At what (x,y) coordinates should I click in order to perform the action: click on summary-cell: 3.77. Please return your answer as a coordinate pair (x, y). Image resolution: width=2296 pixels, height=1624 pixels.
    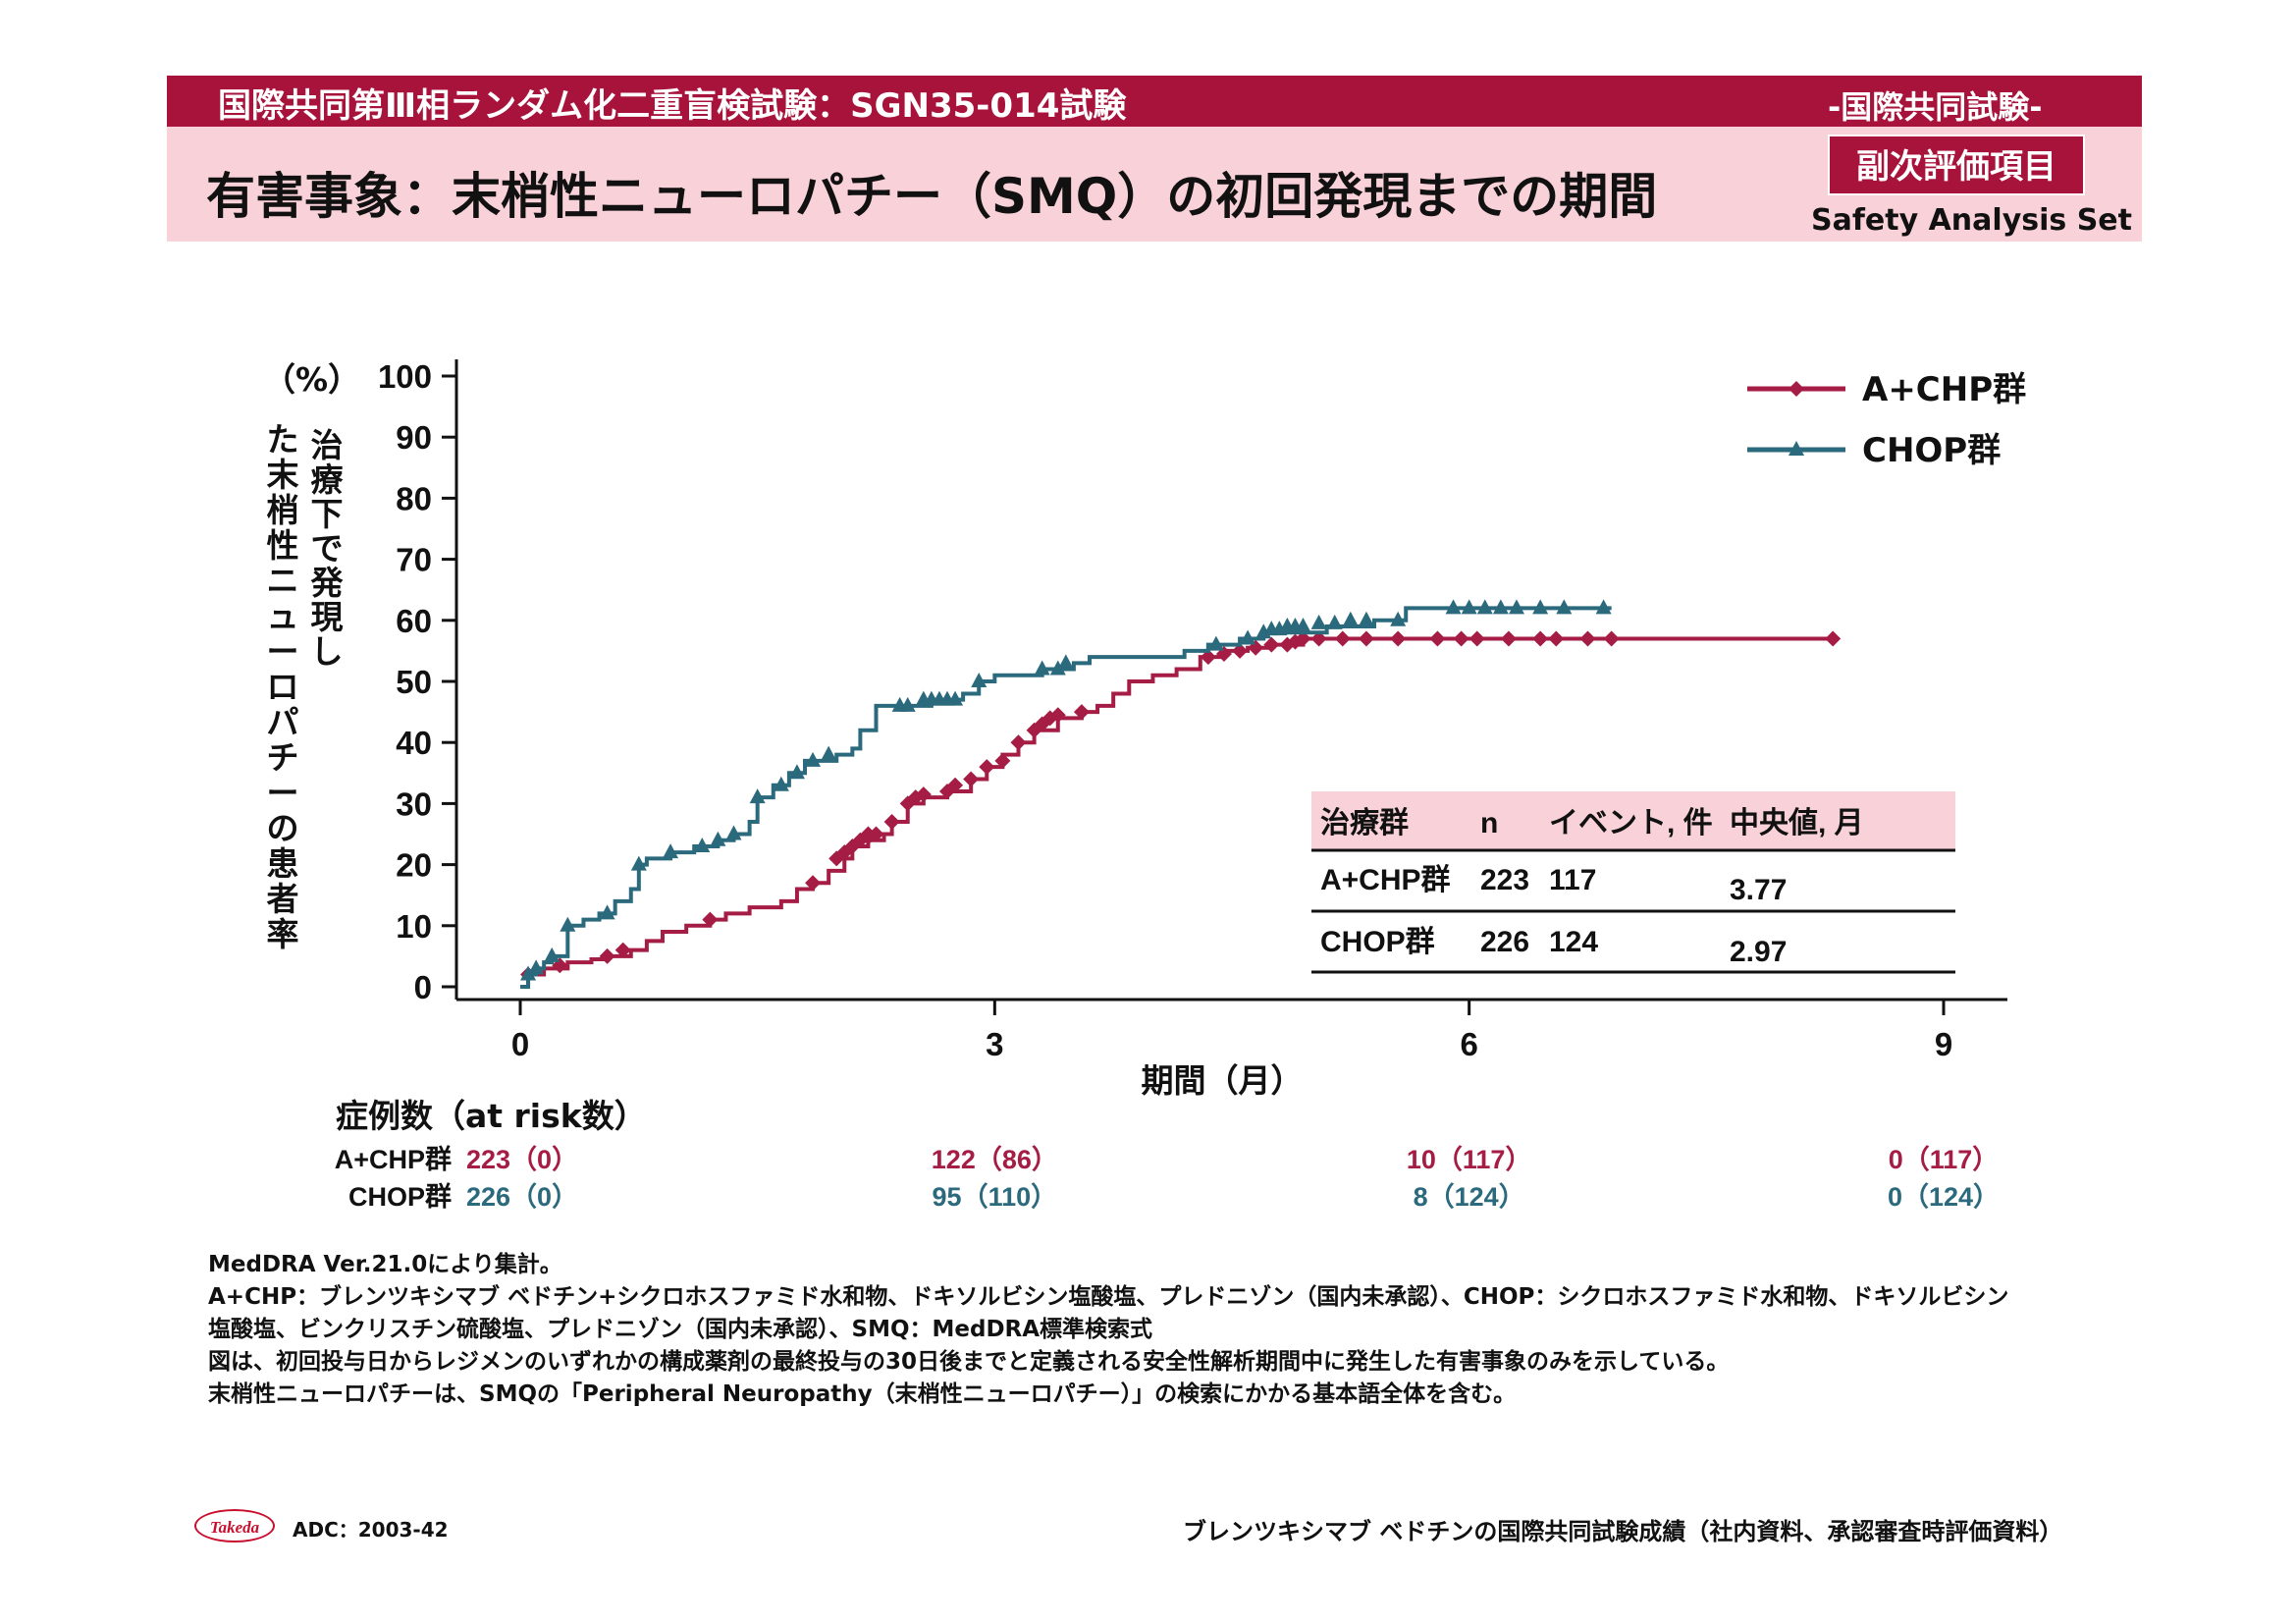
    Looking at the image, I should click on (1758, 890).